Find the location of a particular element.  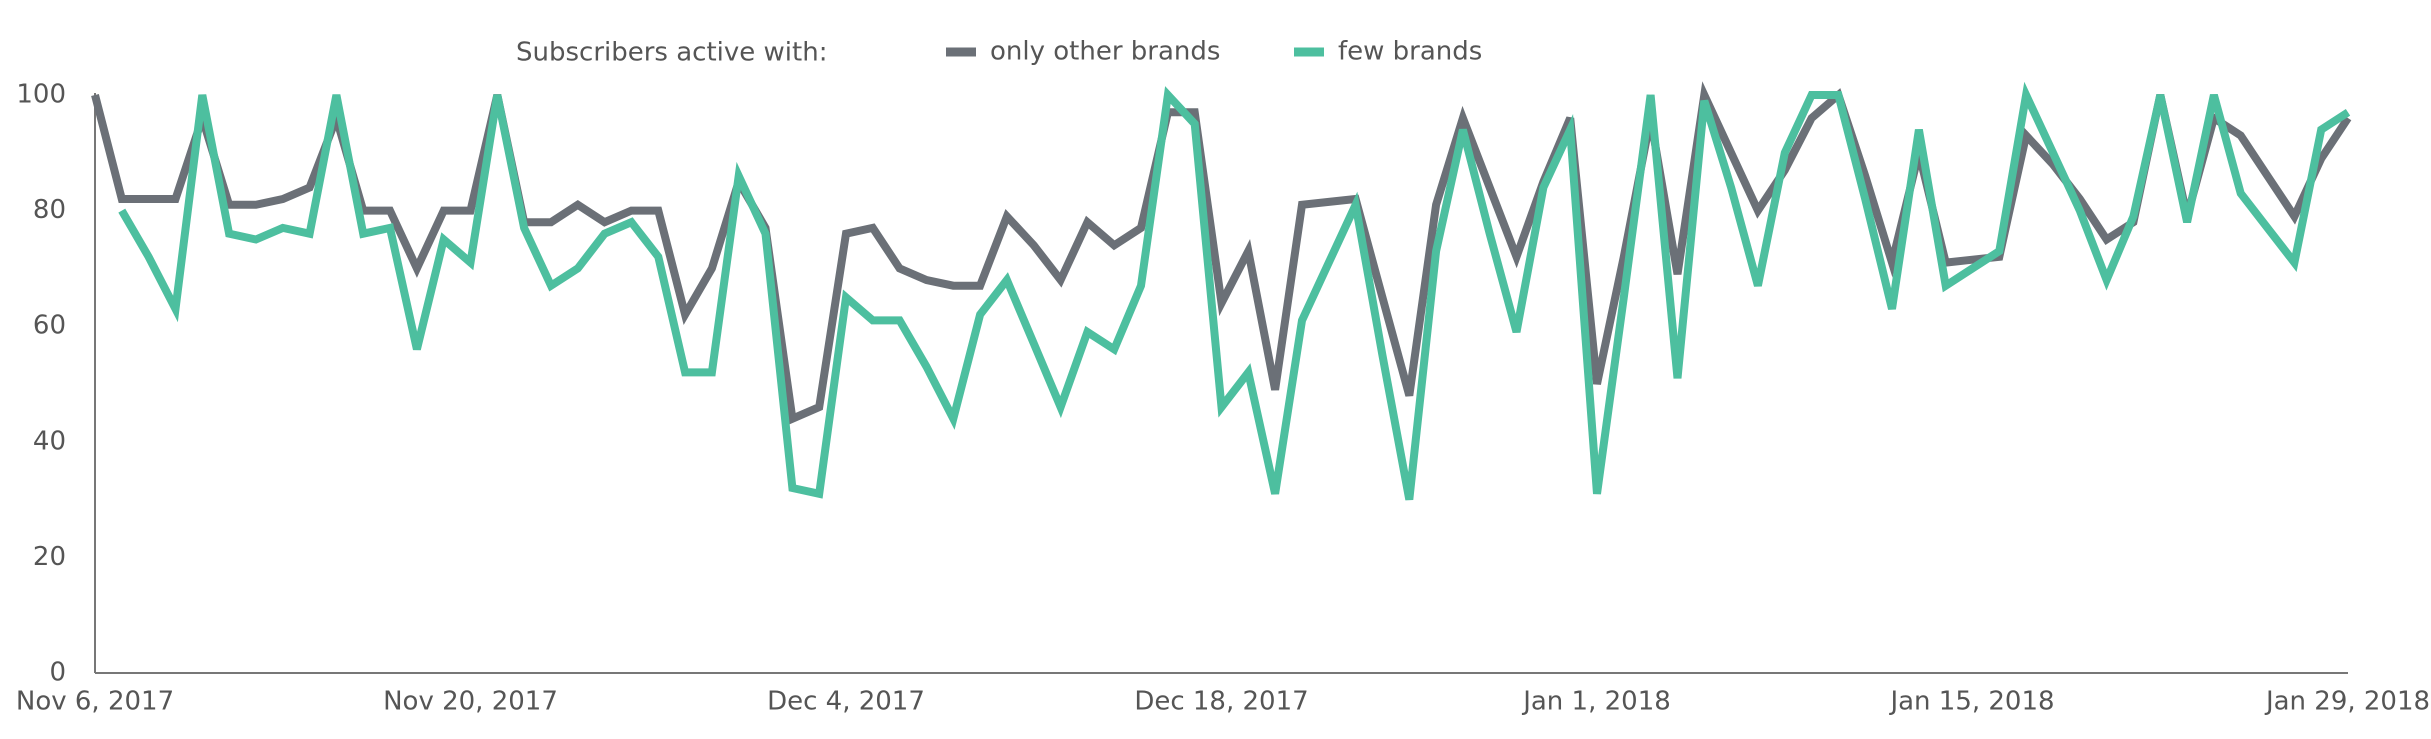

y-tick-label: 60 is located at coordinates (49, 326).